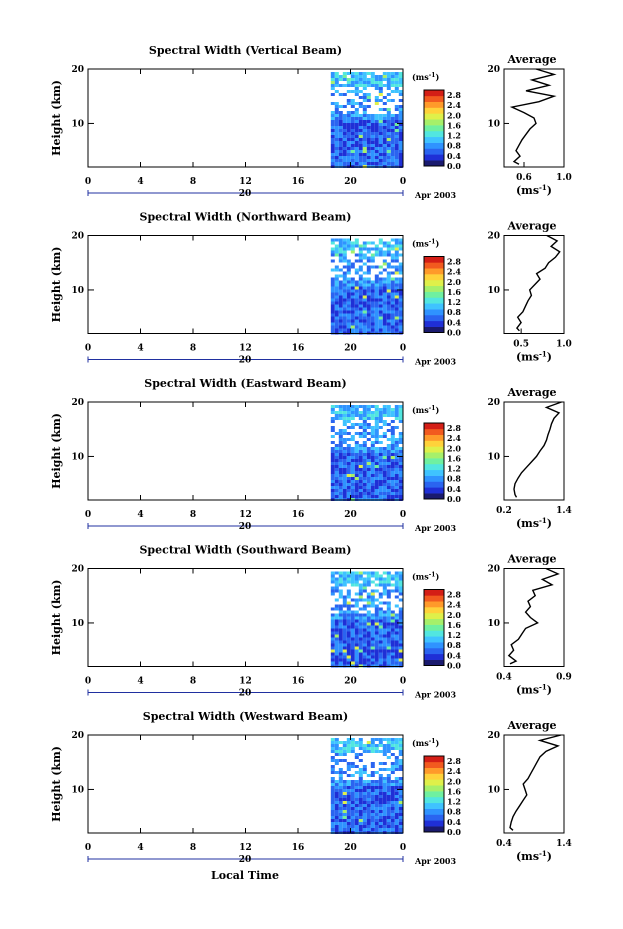  Describe the element at coordinates (193, 848) in the screenshot. I see `x-tick-label: 8` at that location.